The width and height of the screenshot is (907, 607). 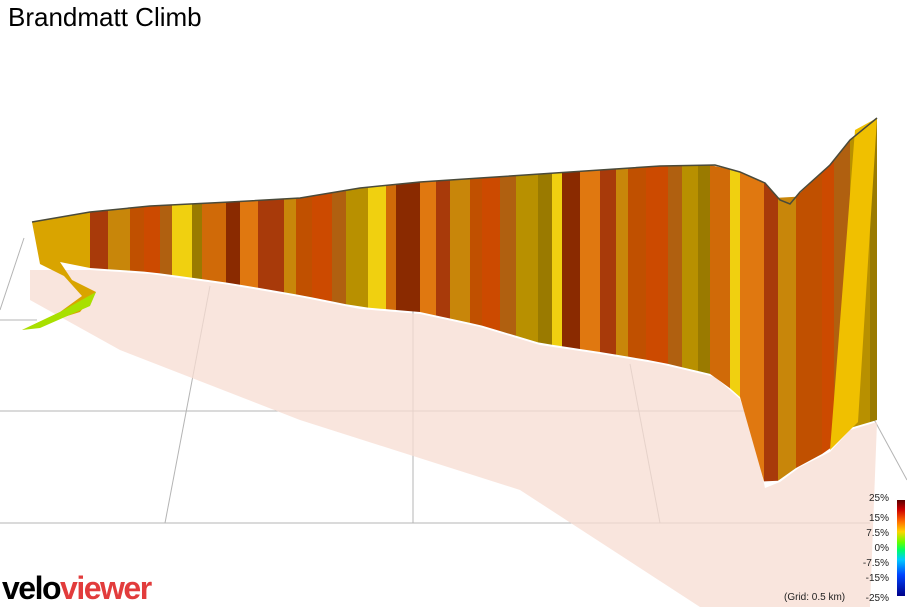 What do you see at coordinates (878, 518) in the screenshot?
I see `legend-label-15: 15%` at bounding box center [878, 518].